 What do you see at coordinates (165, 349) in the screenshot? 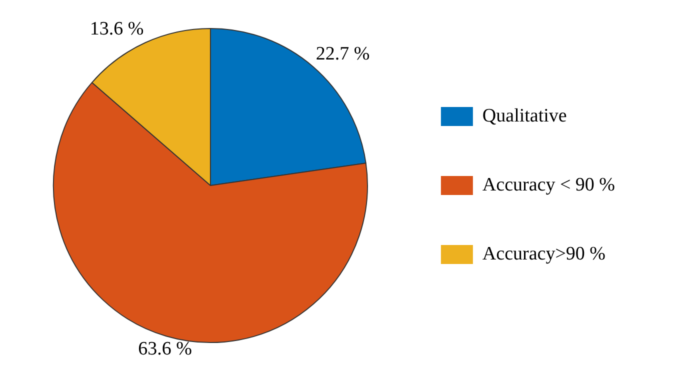
I see `data-label: 63.6 %` at bounding box center [165, 349].